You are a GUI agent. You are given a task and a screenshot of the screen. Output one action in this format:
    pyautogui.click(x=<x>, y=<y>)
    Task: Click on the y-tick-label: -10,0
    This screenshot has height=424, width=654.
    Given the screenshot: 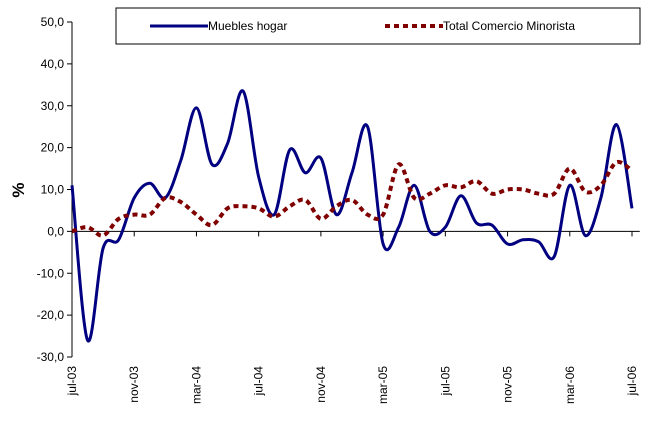 What is the action you would take?
    pyautogui.click(x=51, y=273)
    